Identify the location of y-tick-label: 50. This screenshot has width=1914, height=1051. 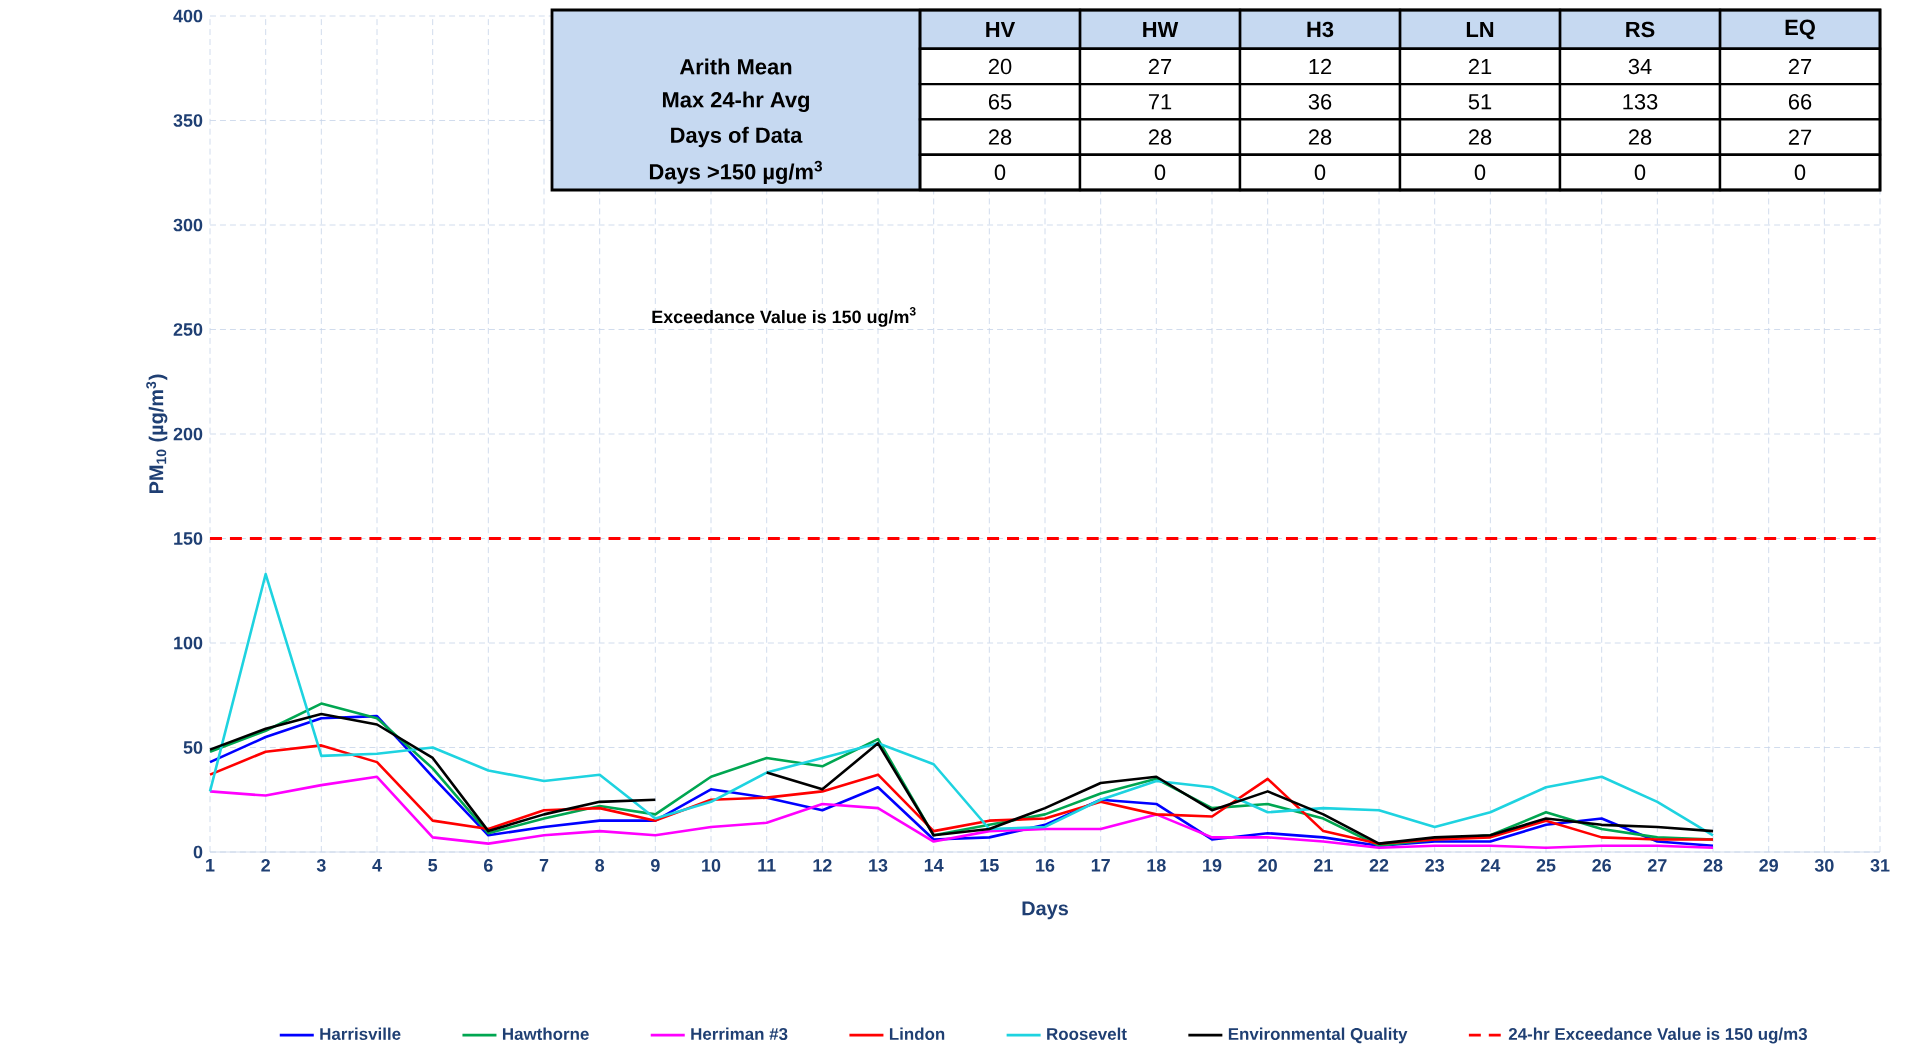
(193, 747).